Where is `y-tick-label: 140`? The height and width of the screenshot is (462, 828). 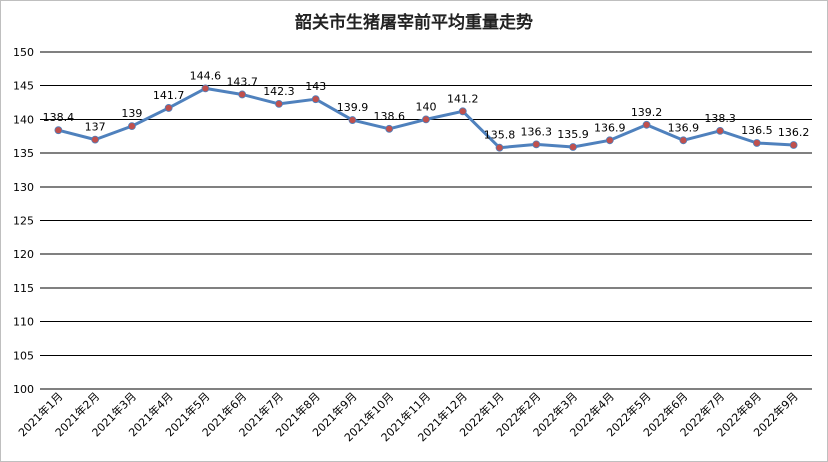 y-tick-label: 140 is located at coordinates (23, 119).